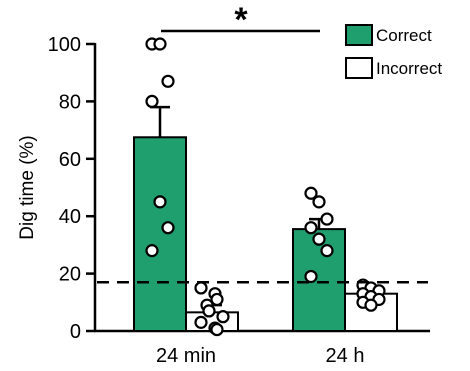 This screenshot has height=371, width=470. Describe the element at coordinates (64, 45) in the screenshot. I see `y-tick-label: 100` at that location.